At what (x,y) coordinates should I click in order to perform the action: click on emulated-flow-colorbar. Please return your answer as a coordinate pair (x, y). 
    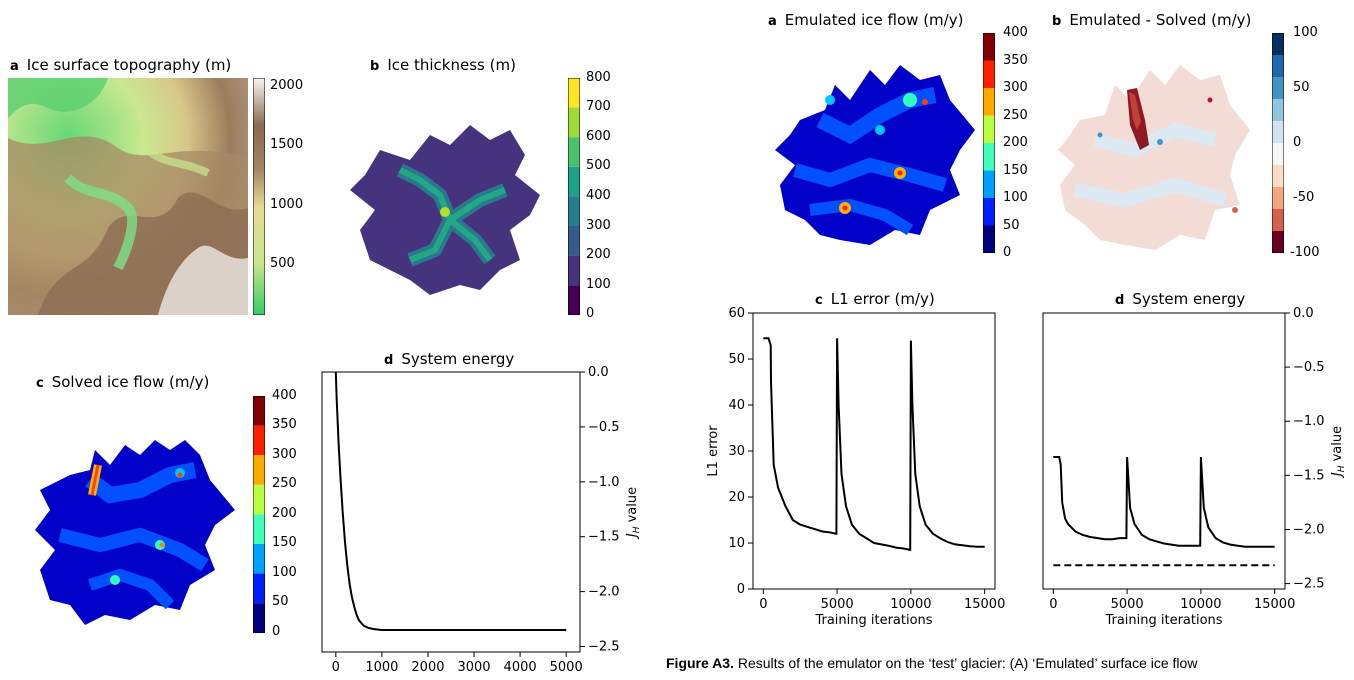
    Looking at the image, I should click on (989, 143).